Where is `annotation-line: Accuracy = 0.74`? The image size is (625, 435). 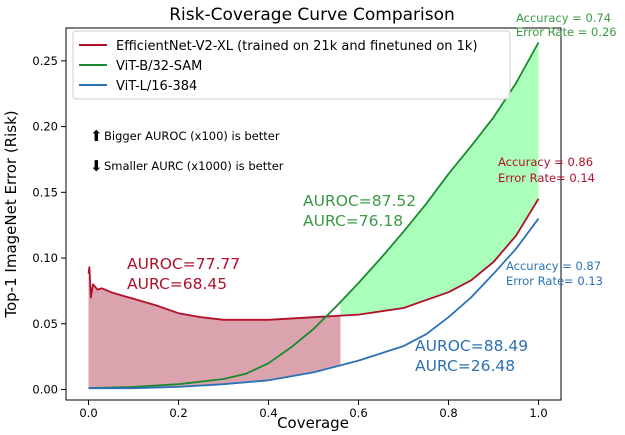 annotation-line: Accuracy = 0.74 is located at coordinates (563, 18).